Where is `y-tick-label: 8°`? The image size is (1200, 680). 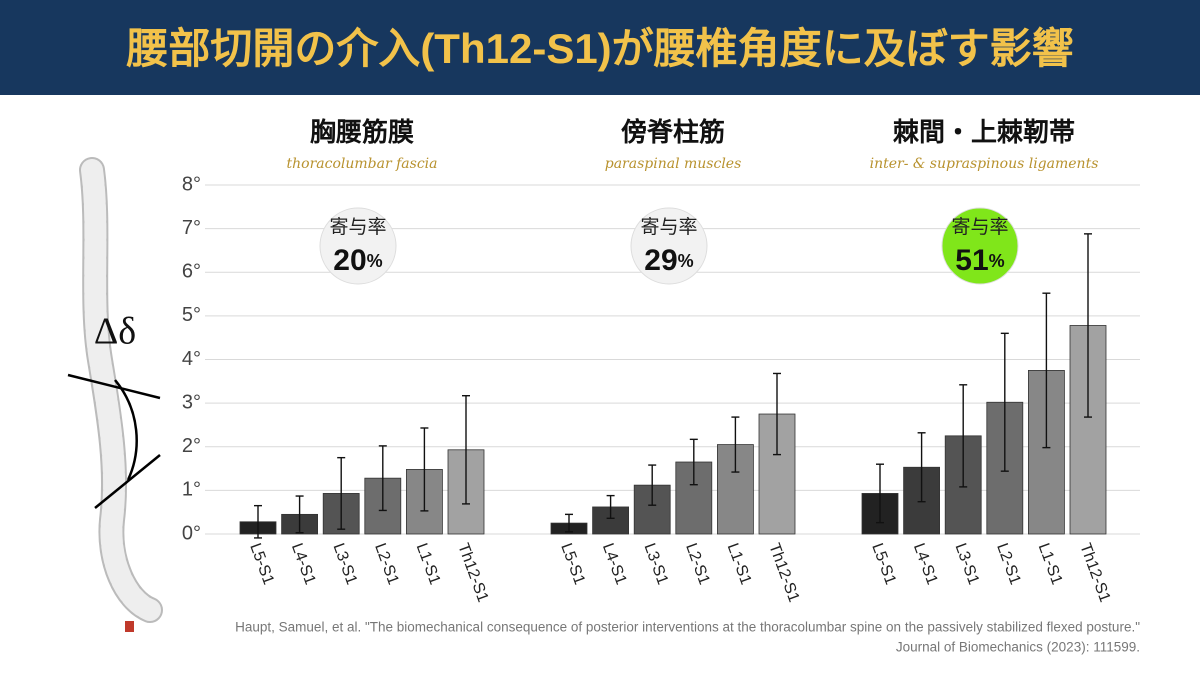
y-tick-label: 8° is located at coordinates (191, 184).